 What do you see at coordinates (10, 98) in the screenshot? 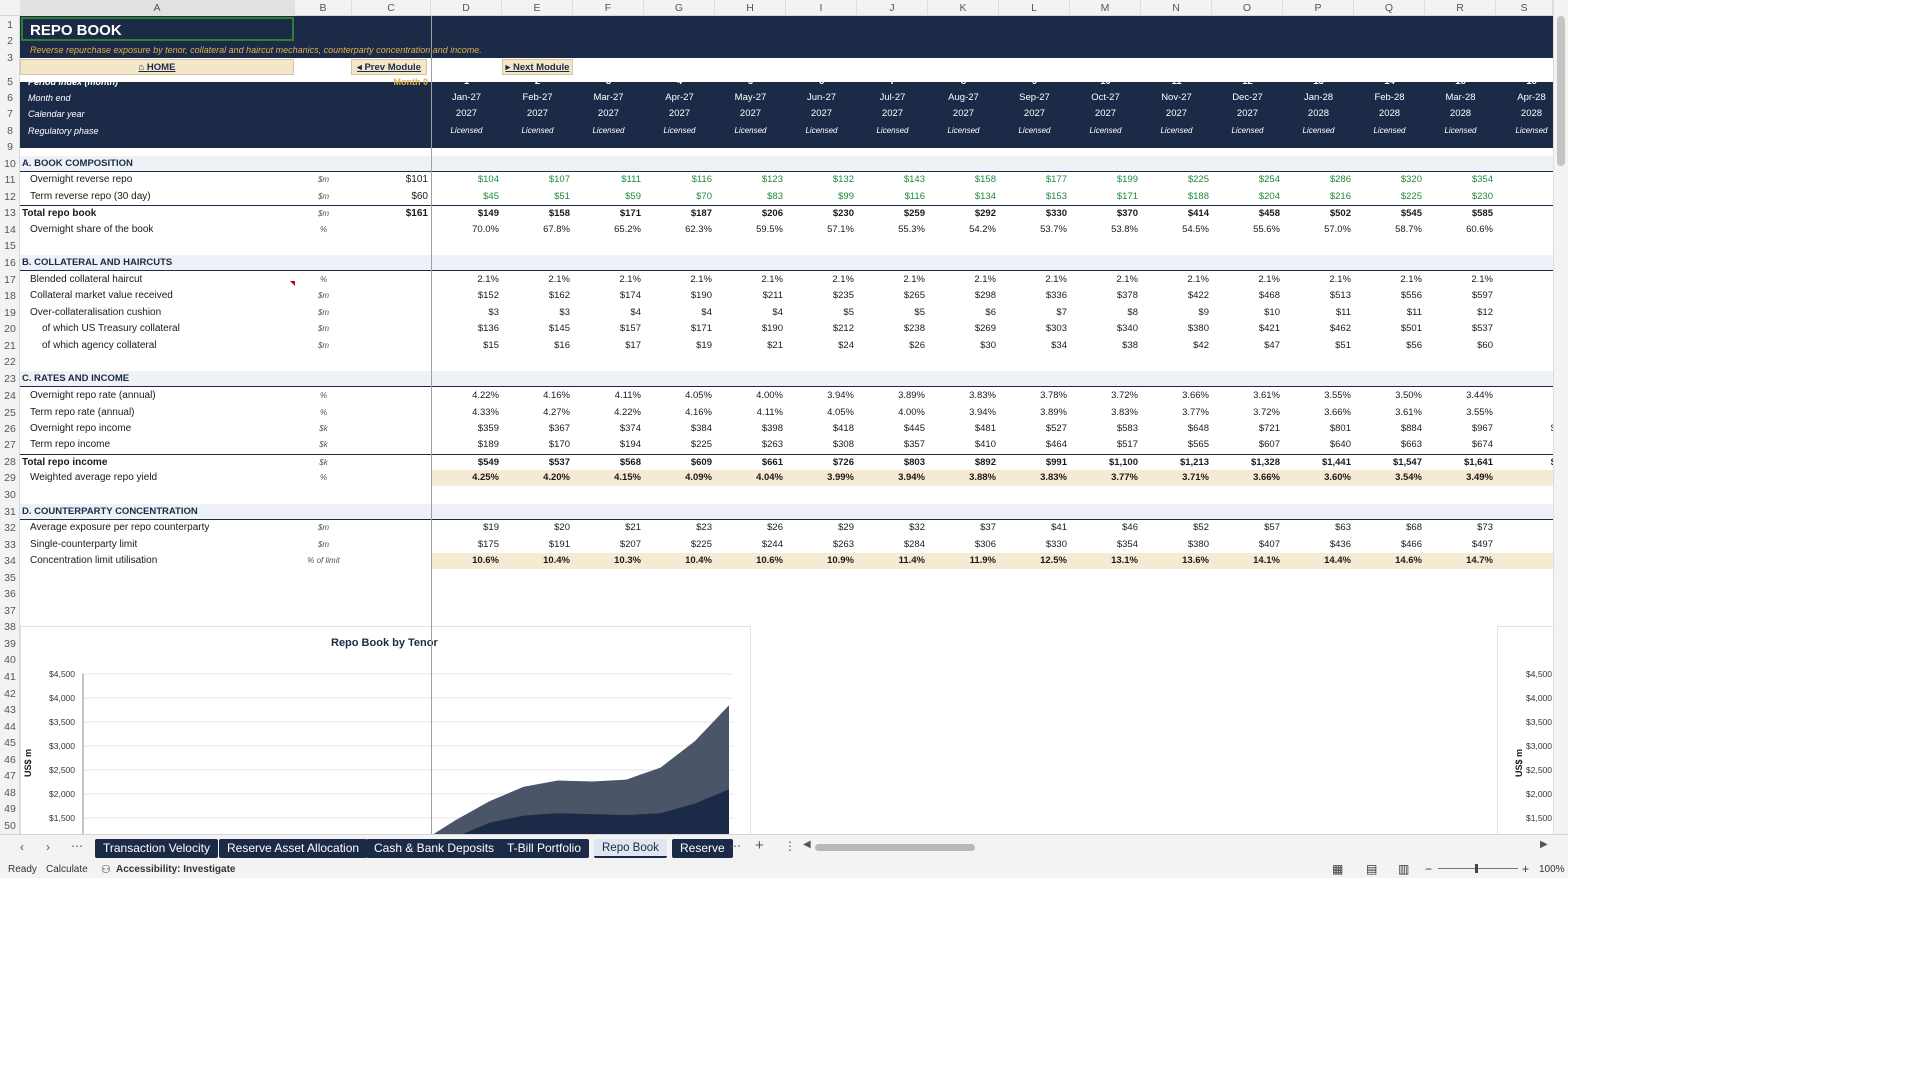
I see `row-header-6: 6` at bounding box center [10, 98].